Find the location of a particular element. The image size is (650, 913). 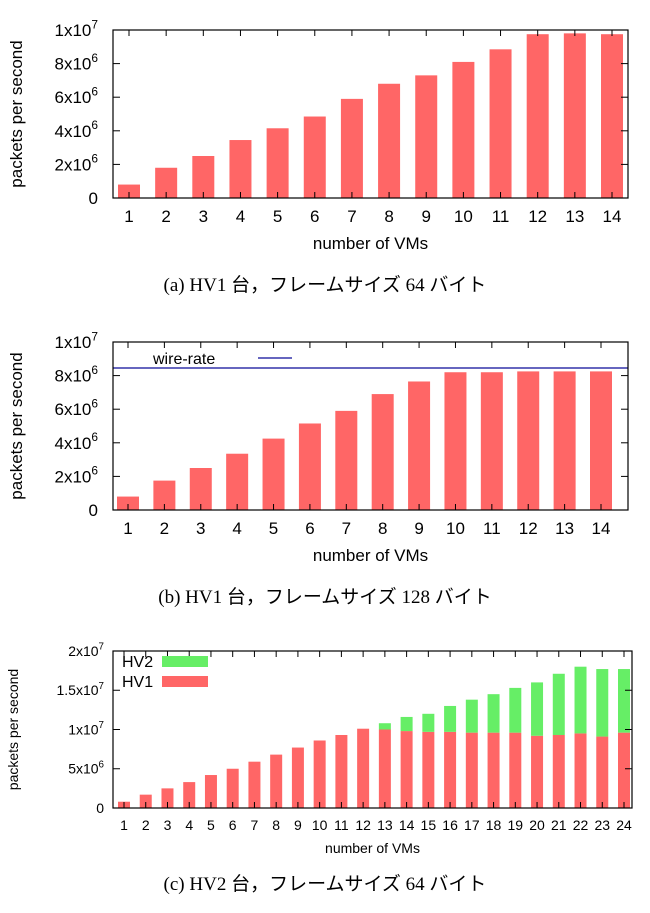

ytick-label: 1.5x10⁷ is located at coordinates (81, 689).